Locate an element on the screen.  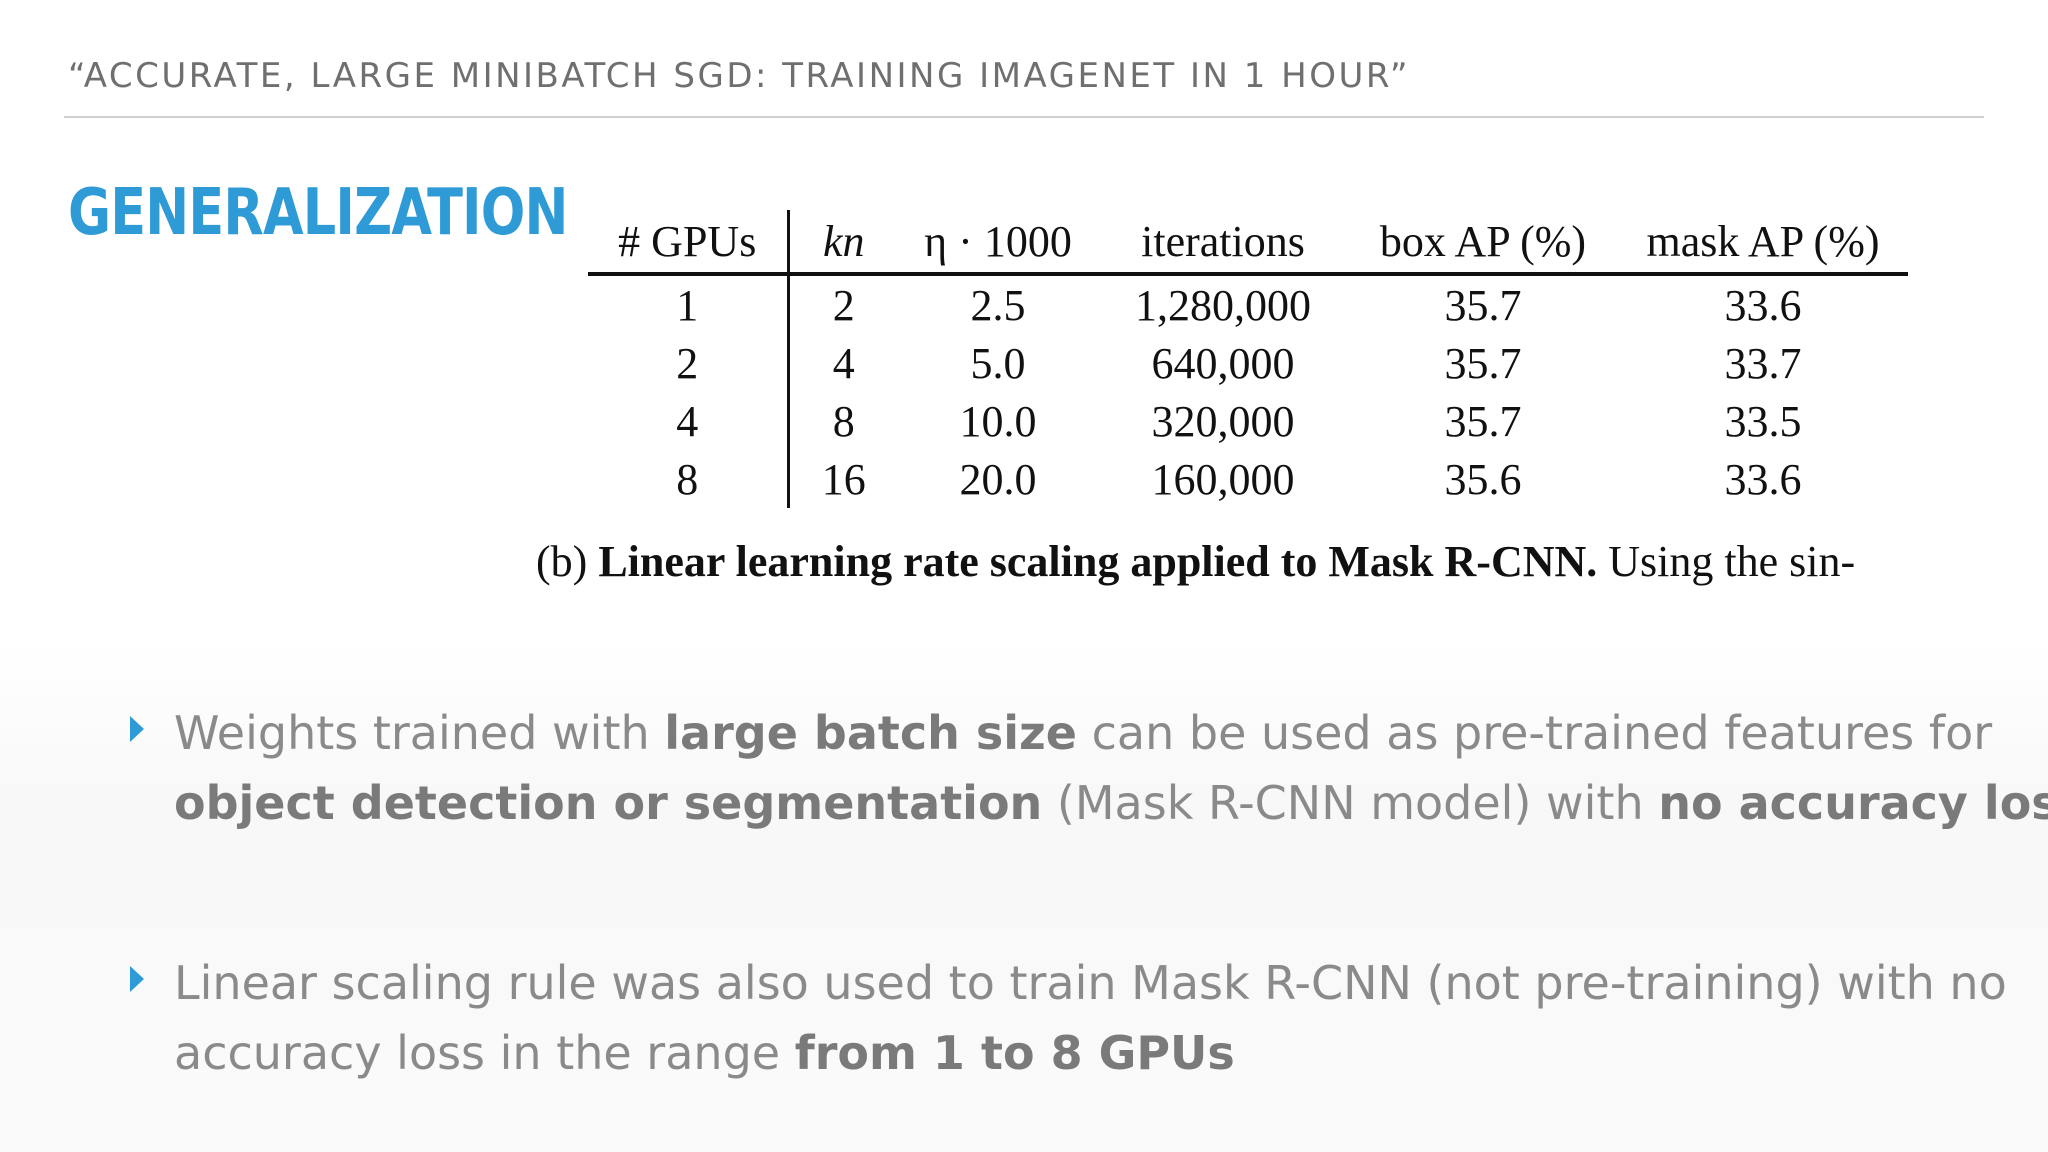
cell-learning-rate: 10.0 is located at coordinates (998, 421).